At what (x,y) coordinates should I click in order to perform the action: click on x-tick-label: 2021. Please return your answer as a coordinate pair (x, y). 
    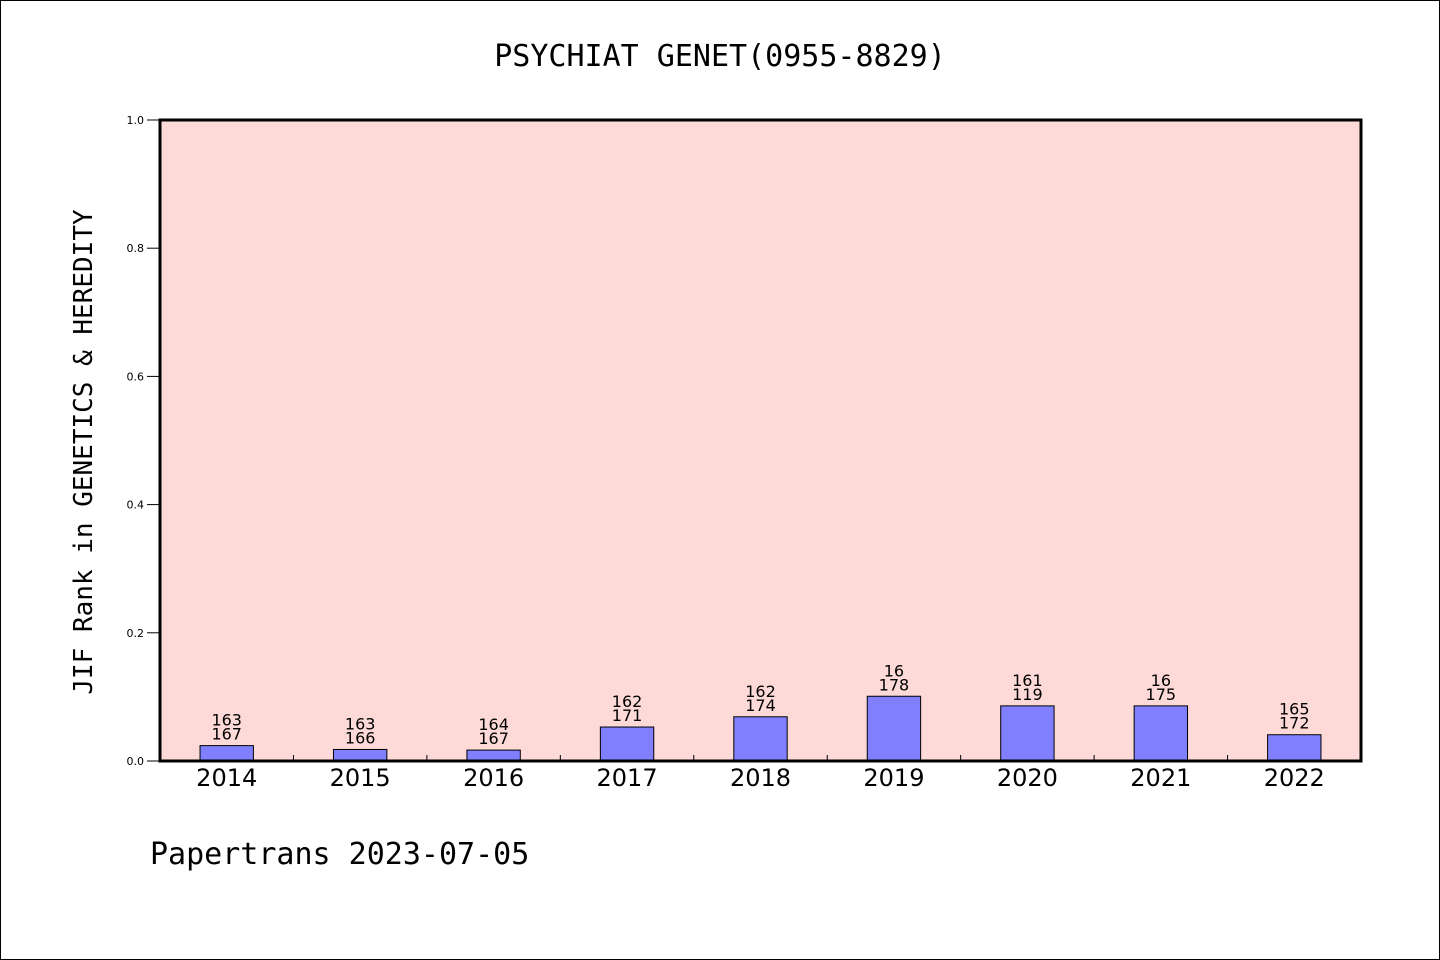
    Looking at the image, I should click on (1160, 778).